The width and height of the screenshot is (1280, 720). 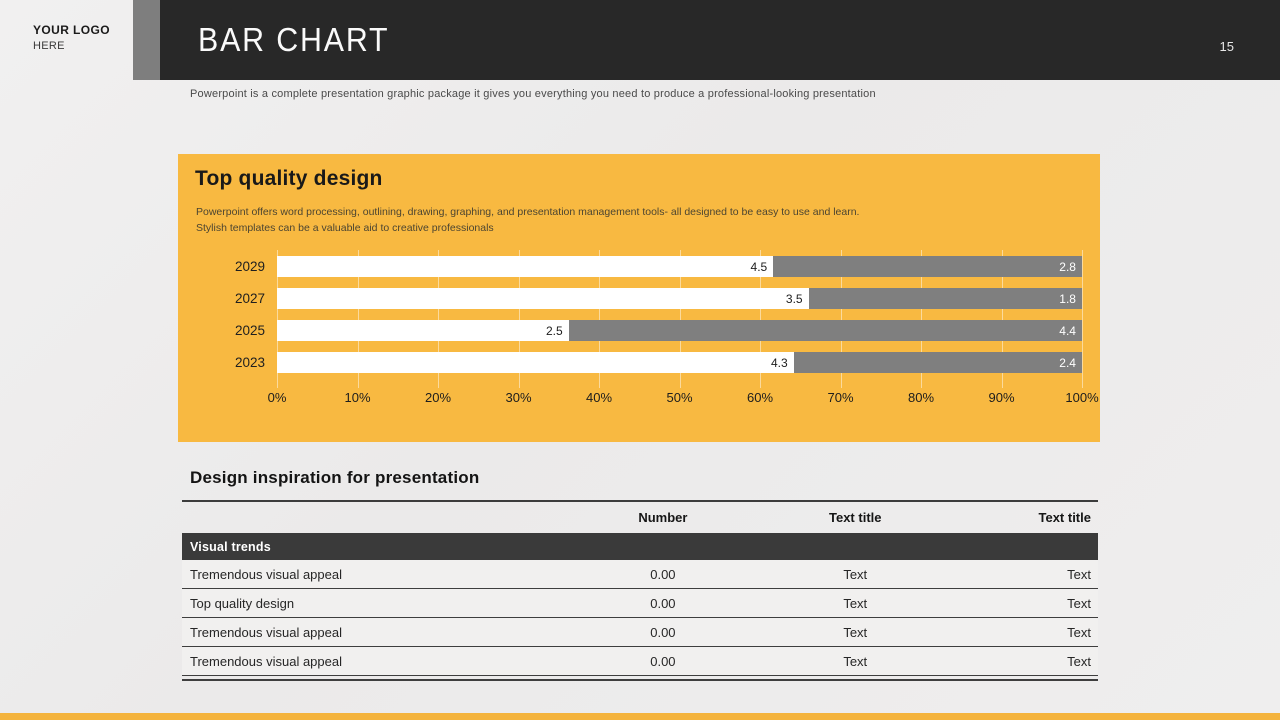 I want to click on x-axis-tick: 0%, so click(x=277, y=397).